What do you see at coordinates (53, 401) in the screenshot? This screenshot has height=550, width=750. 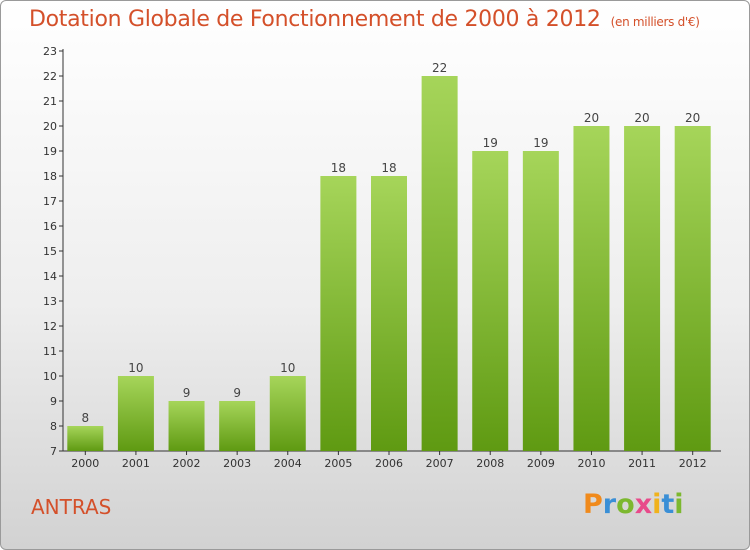 I see `y-tick-label: 9` at bounding box center [53, 401].